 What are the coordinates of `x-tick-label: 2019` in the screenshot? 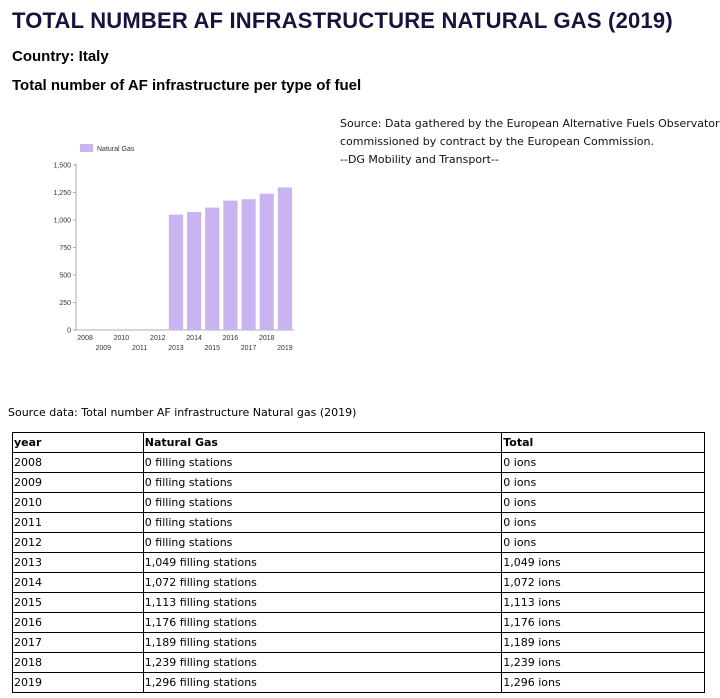 It's located at (285, 348).